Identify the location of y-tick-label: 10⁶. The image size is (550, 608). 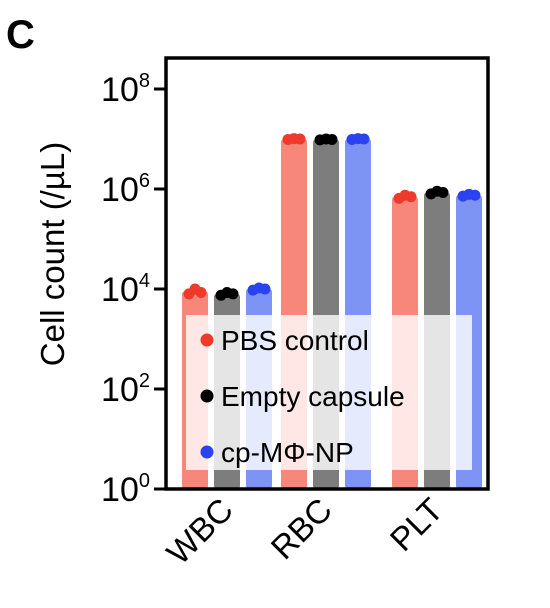
(125, 189).